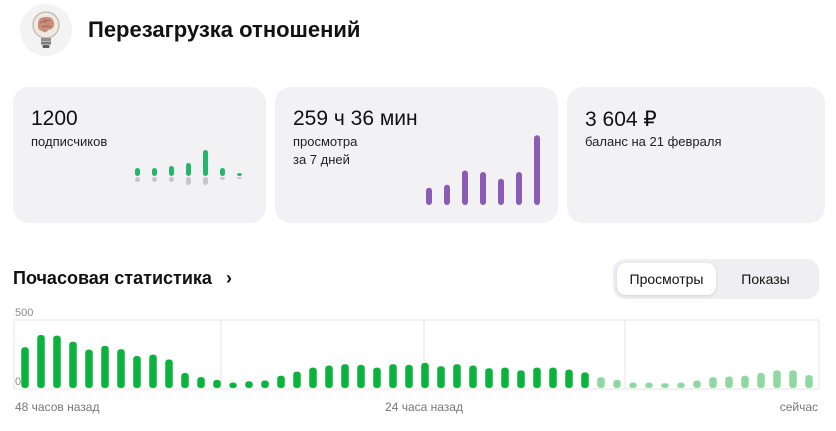 The image size is (836, 431). I want to click on channel-header: Перезагрузка отношений, so click(190, 30).